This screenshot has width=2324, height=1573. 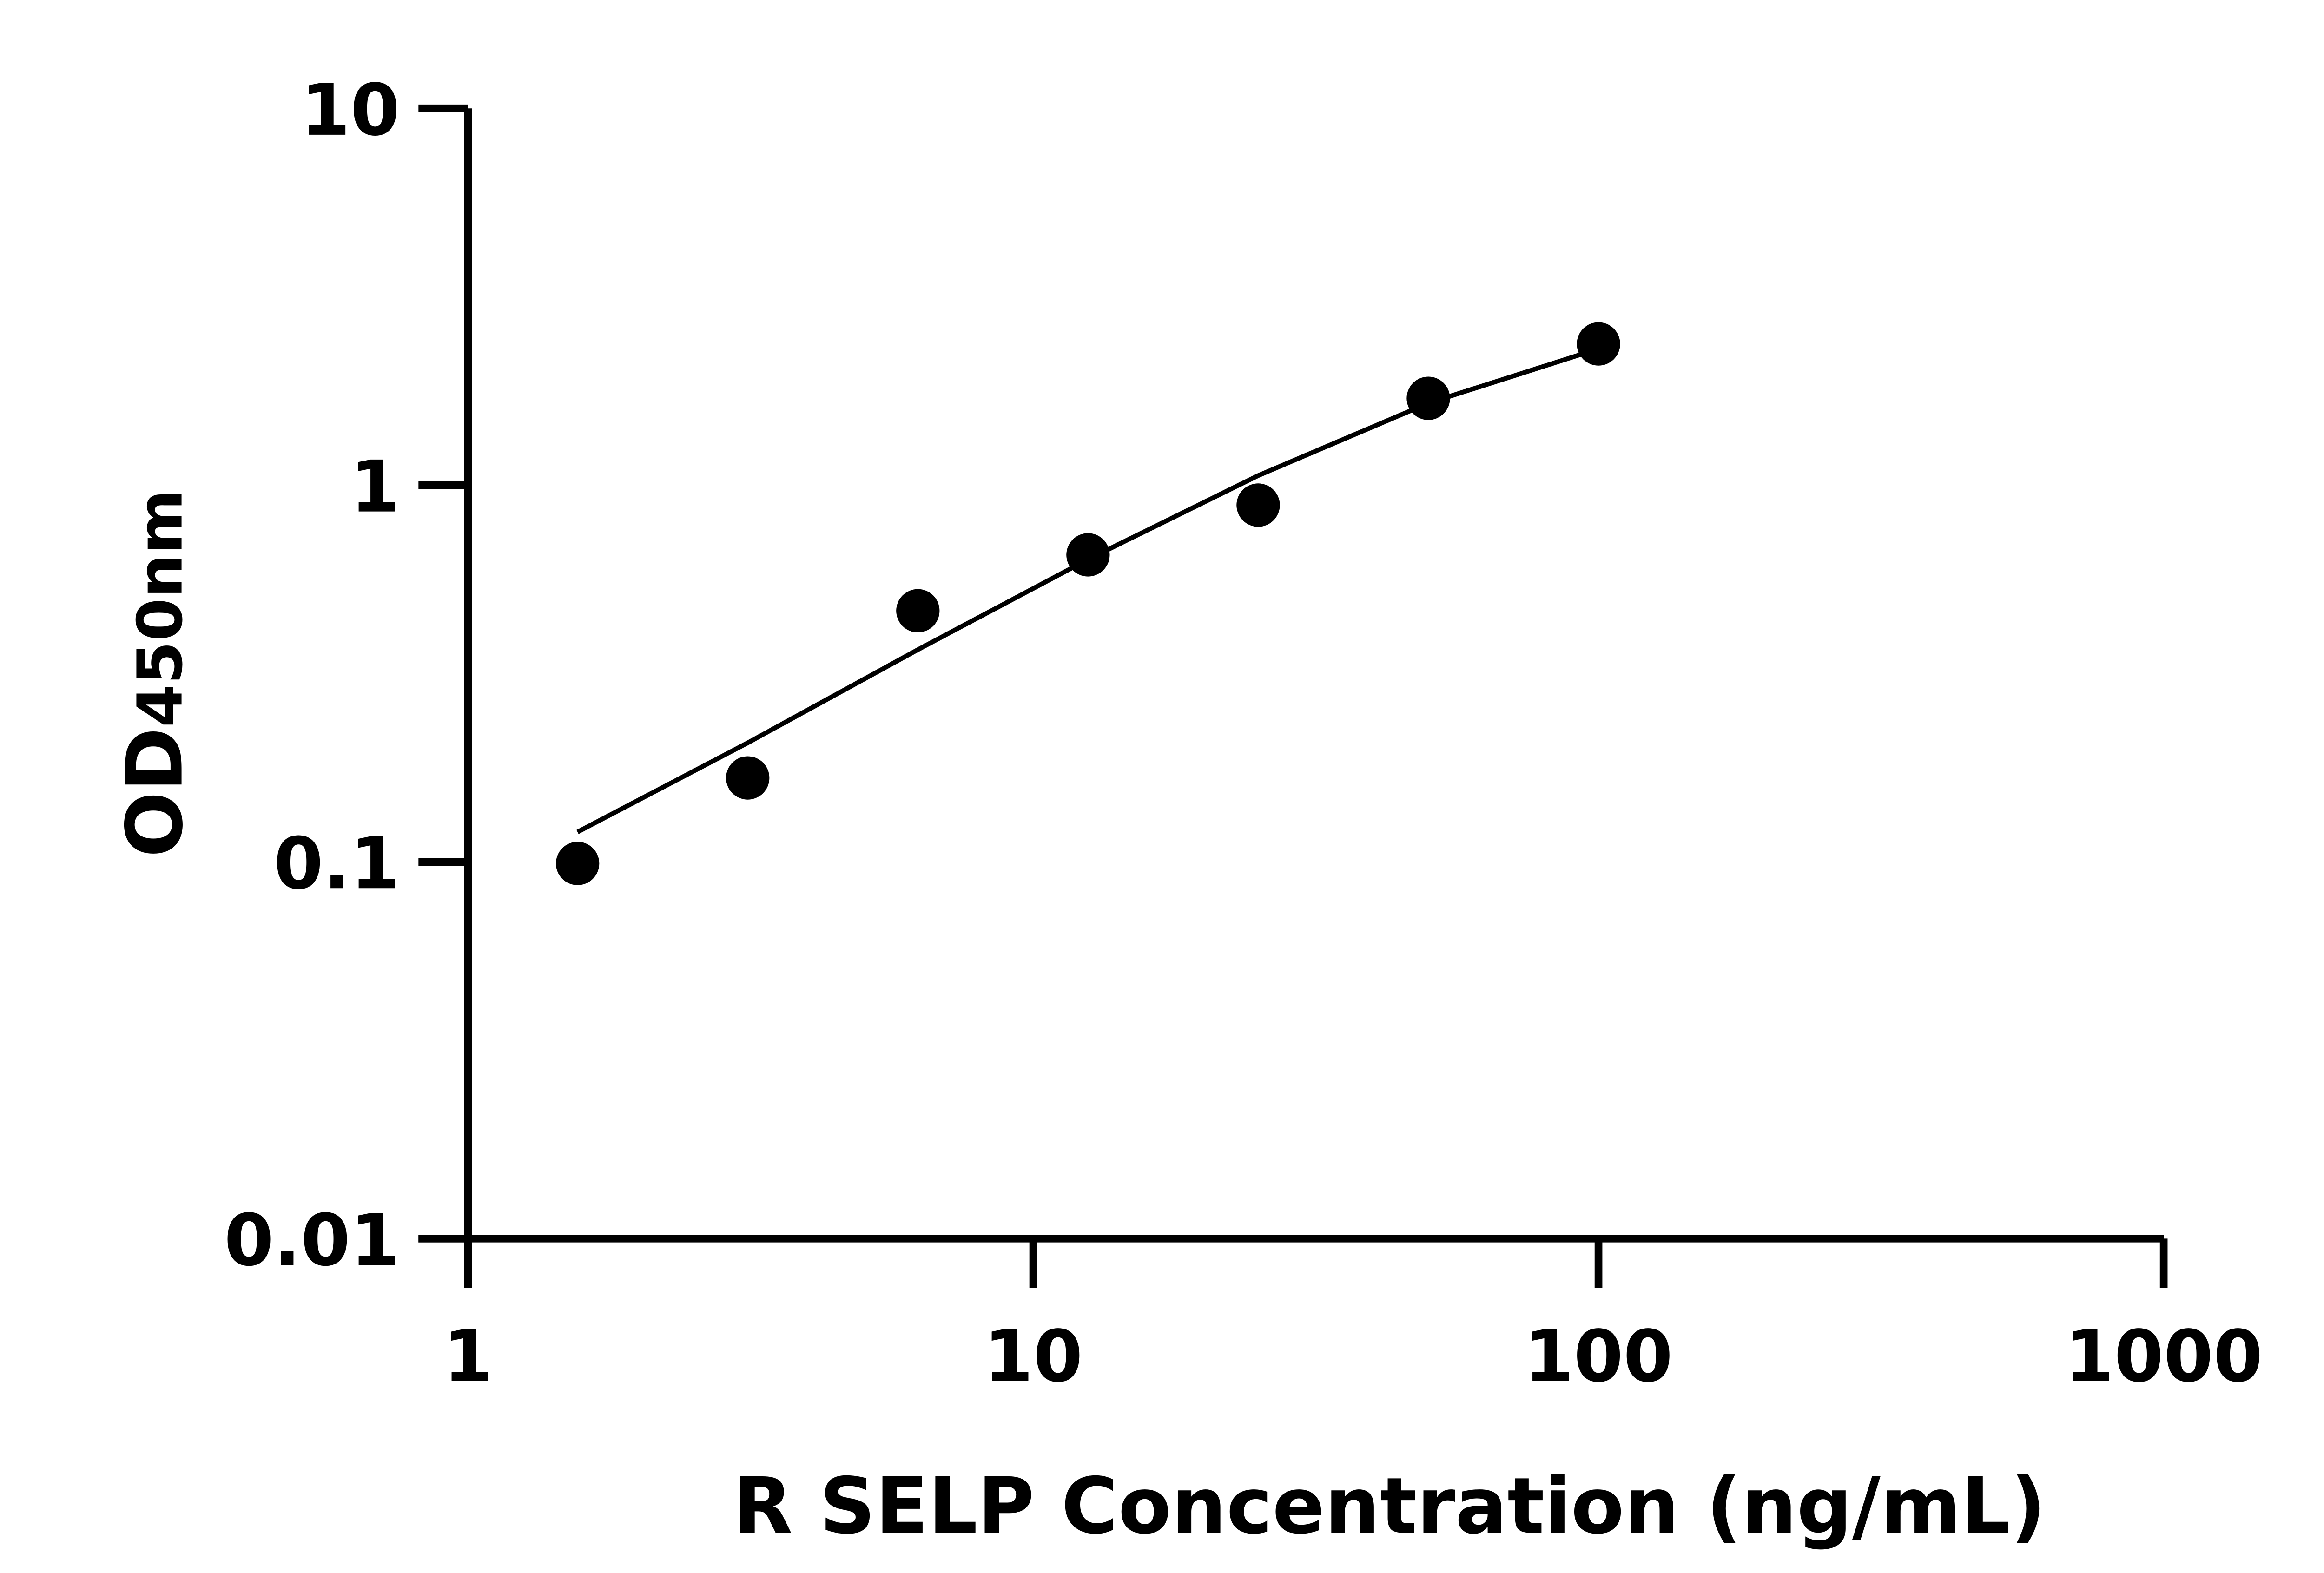 I want to click on y-tick-label: 10, so click(x=350, y=111).